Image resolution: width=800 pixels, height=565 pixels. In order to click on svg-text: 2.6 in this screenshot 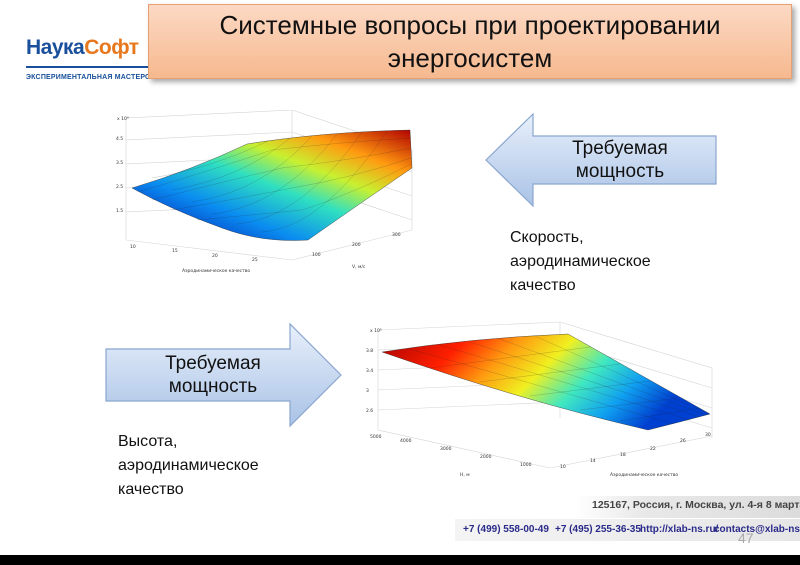, I will do `click(369, 411)`.